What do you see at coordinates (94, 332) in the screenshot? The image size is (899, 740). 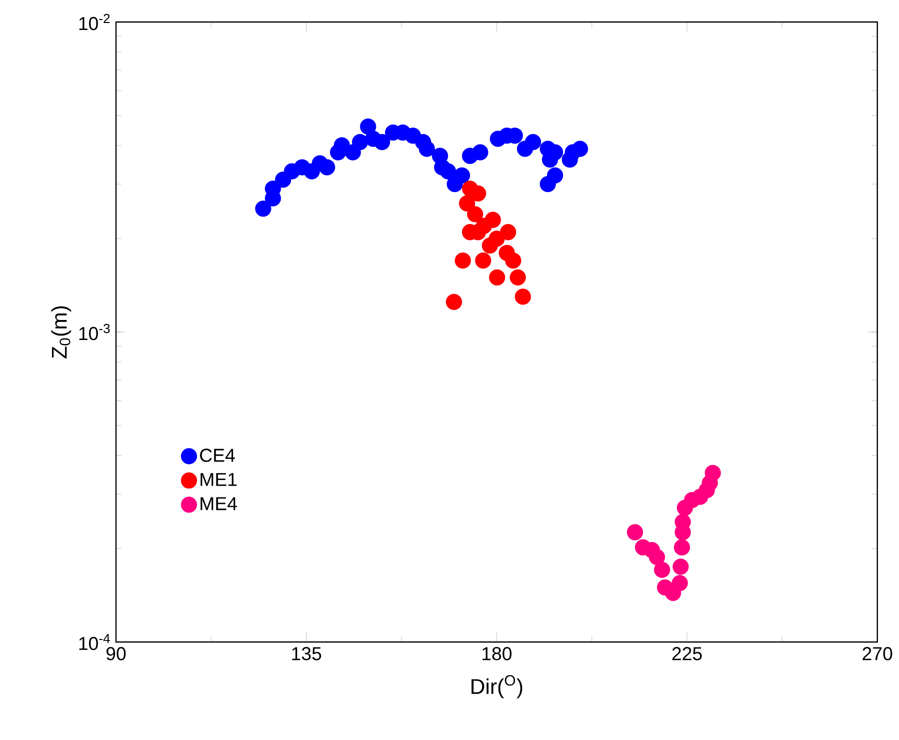 I see `y-tick-label: 10$^{-3}$` at bounding box center [94, 332].